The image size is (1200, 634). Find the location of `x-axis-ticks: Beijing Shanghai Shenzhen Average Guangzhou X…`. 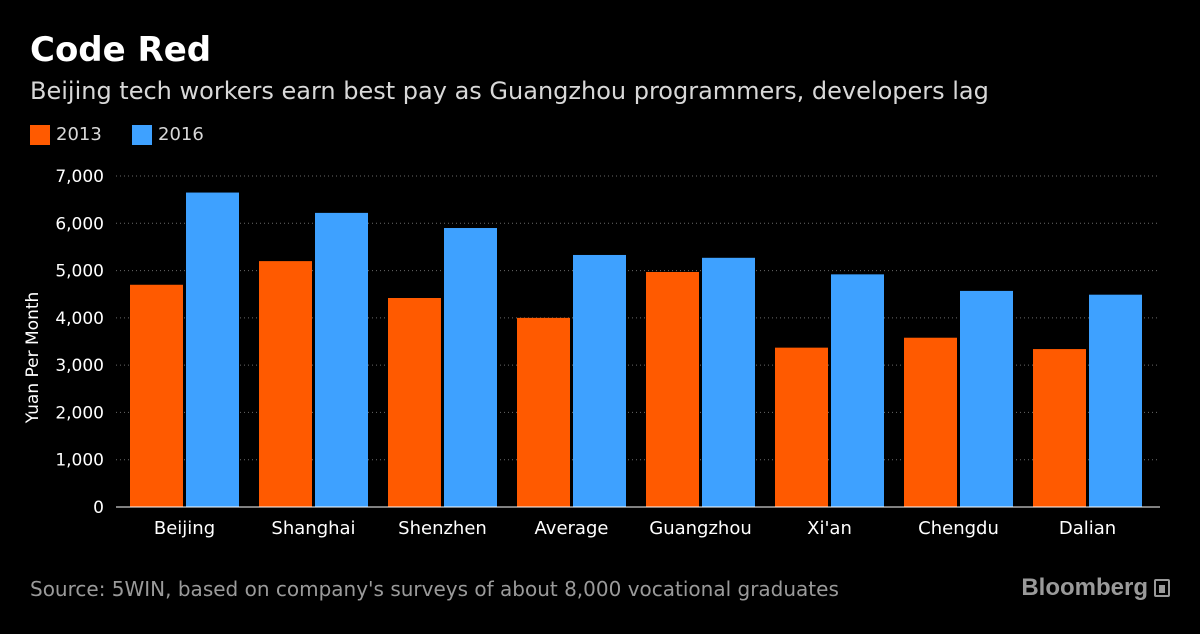

x-axis-ticks: Beijing Shanghai Shenzhen Average Guangzhou X… is located at coordinates (635, 528).